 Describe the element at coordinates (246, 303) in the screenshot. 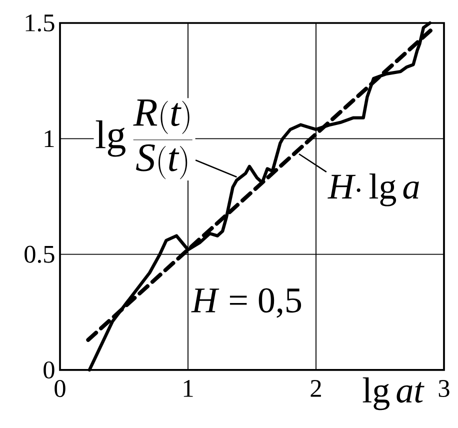

I see `annotation: H = 0,5` at that location.